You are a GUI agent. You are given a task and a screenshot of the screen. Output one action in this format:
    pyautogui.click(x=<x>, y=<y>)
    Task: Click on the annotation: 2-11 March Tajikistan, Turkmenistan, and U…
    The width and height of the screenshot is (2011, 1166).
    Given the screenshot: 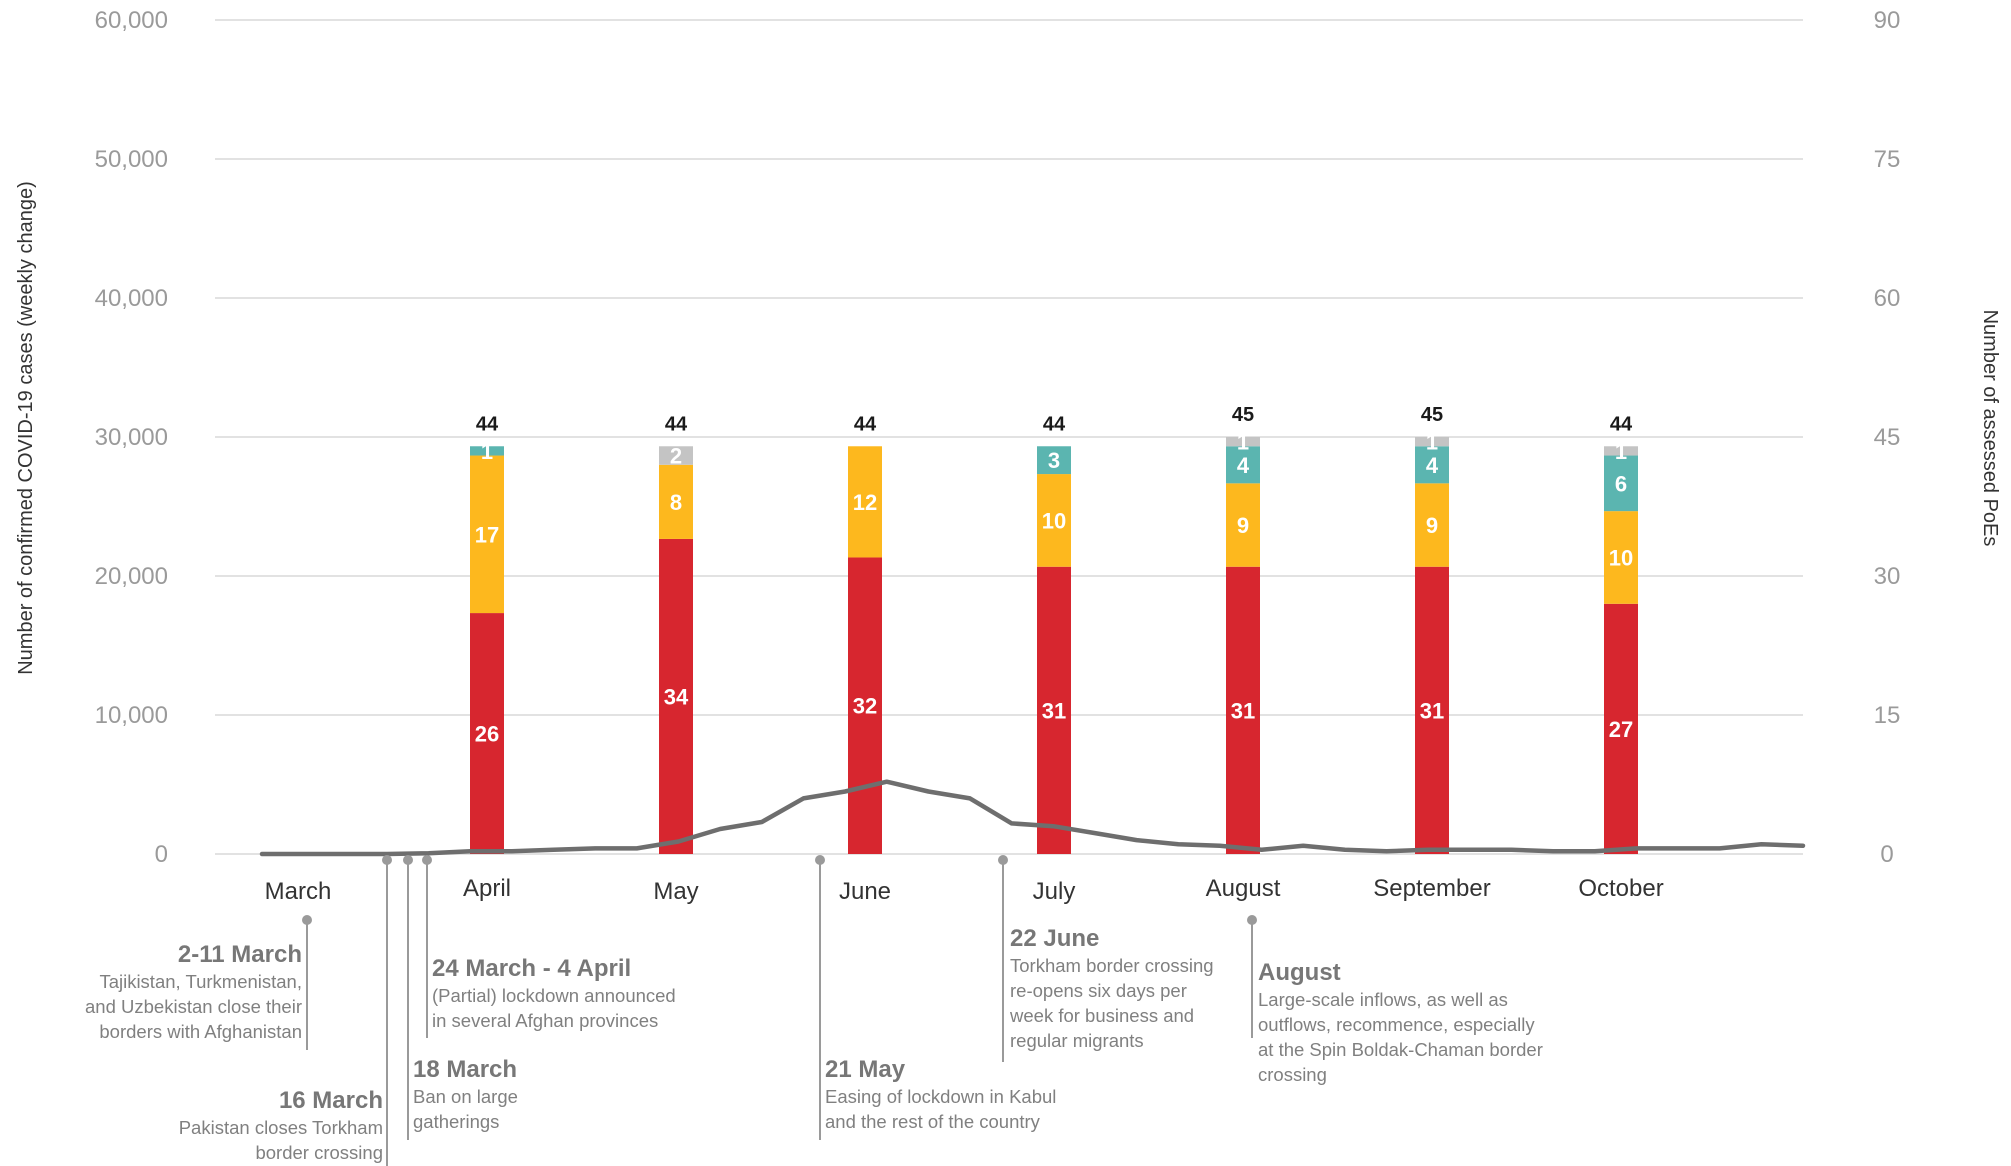 What is the action you would take?
    pyautogui.click(x=198, y=982)
    